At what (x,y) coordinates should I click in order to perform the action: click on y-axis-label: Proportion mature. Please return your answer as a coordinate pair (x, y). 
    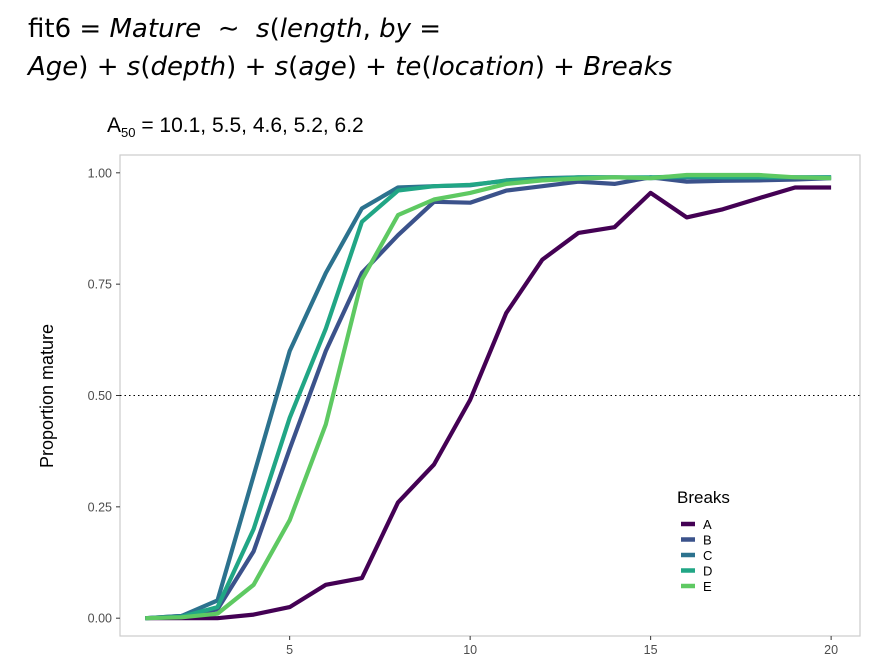
    Looking at the image, I should click on (47, 396).